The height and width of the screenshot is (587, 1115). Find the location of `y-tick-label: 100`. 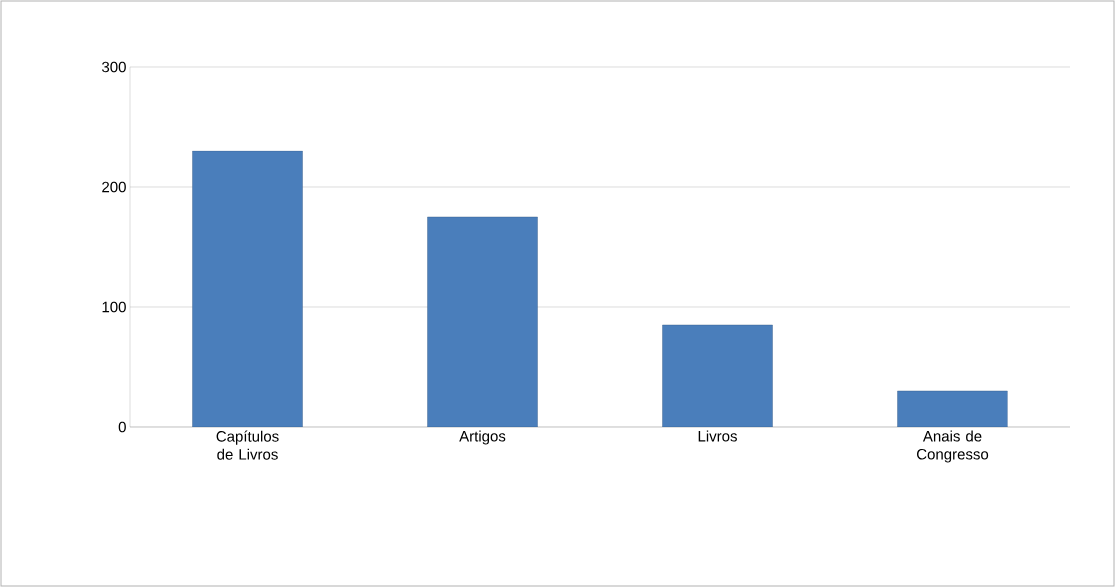

y-tick-label: 100 is located at coordinates (114, 307).